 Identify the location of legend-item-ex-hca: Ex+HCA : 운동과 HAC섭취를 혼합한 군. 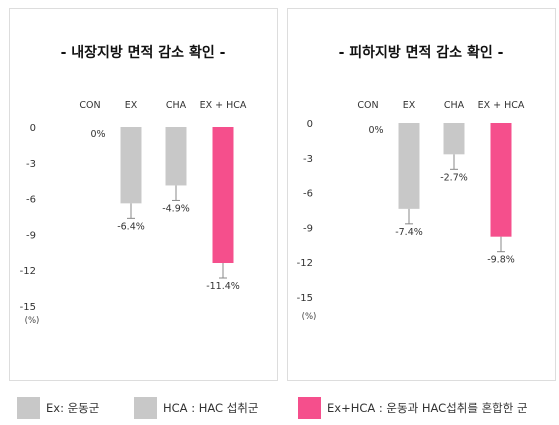
(413, 408).